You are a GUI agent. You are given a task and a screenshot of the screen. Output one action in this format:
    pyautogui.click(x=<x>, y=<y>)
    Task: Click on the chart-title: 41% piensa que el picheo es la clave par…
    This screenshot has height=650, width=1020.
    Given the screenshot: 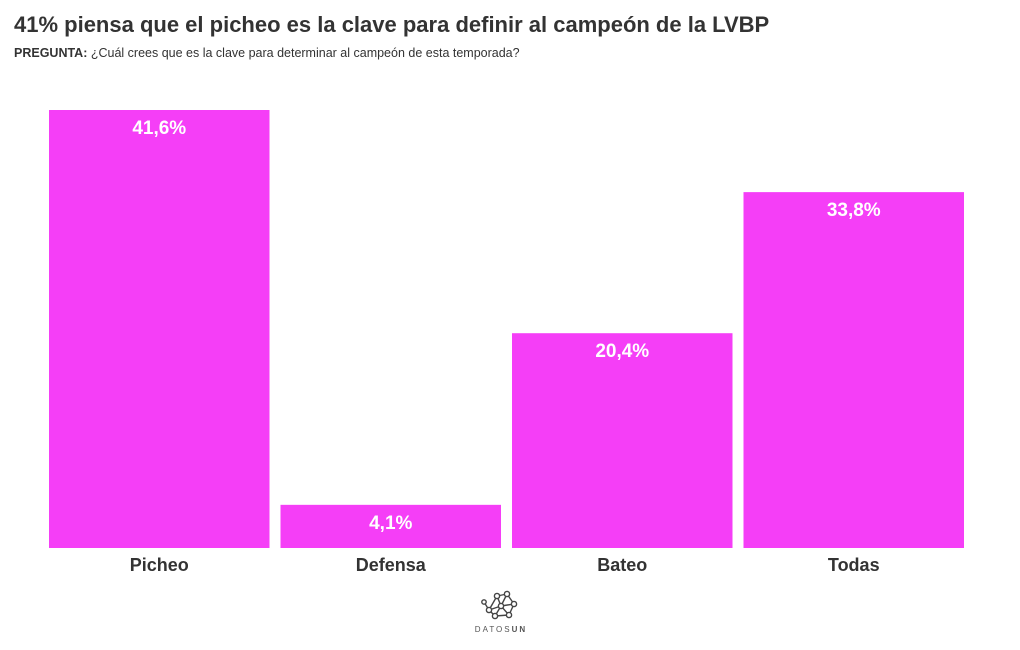 What is the action you would take?
    pyautogui.click(x=392, y=24)
    